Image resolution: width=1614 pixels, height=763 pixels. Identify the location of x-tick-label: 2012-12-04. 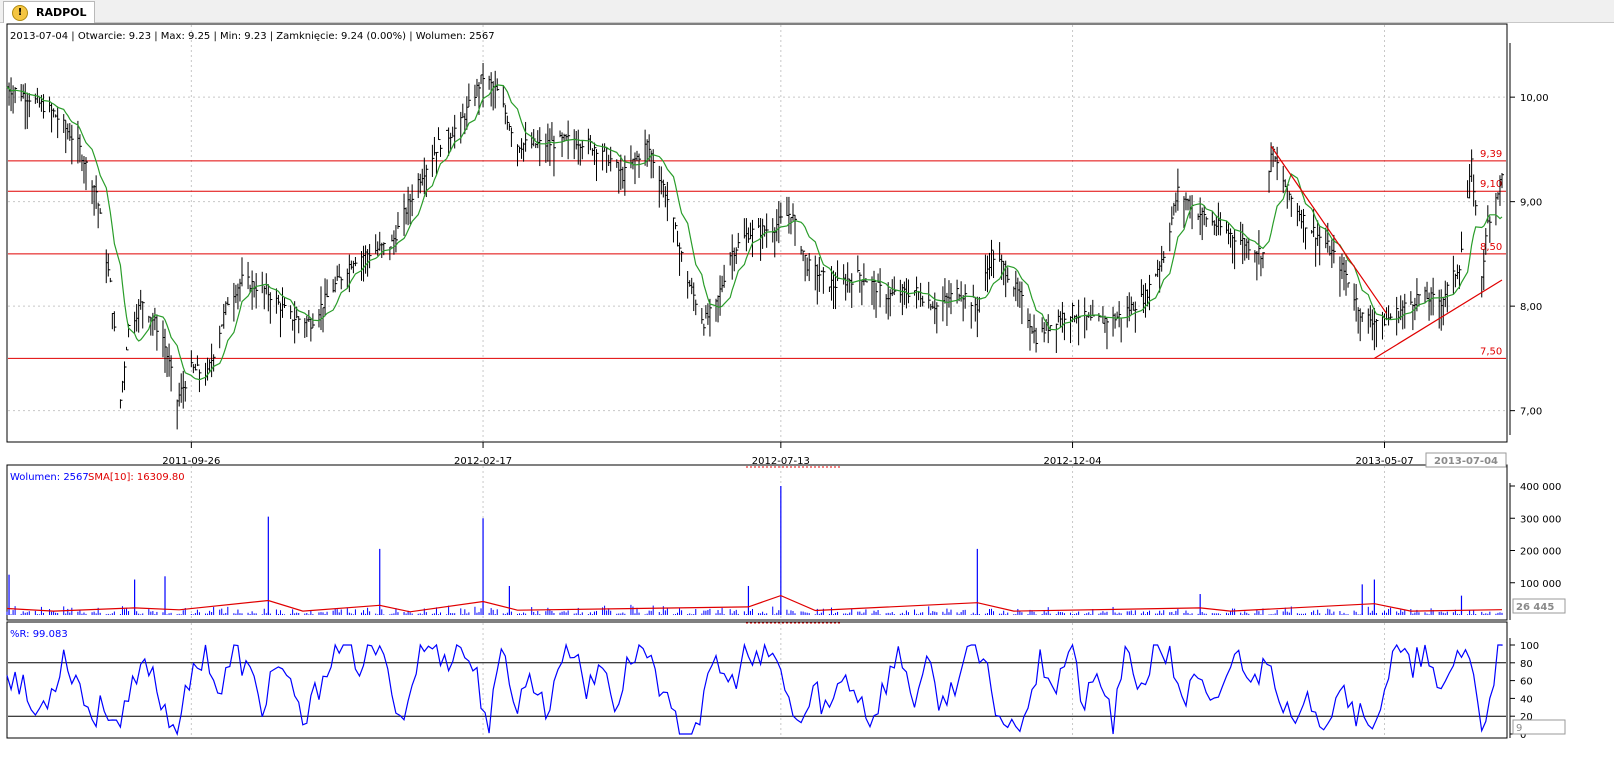
(1072, 461).